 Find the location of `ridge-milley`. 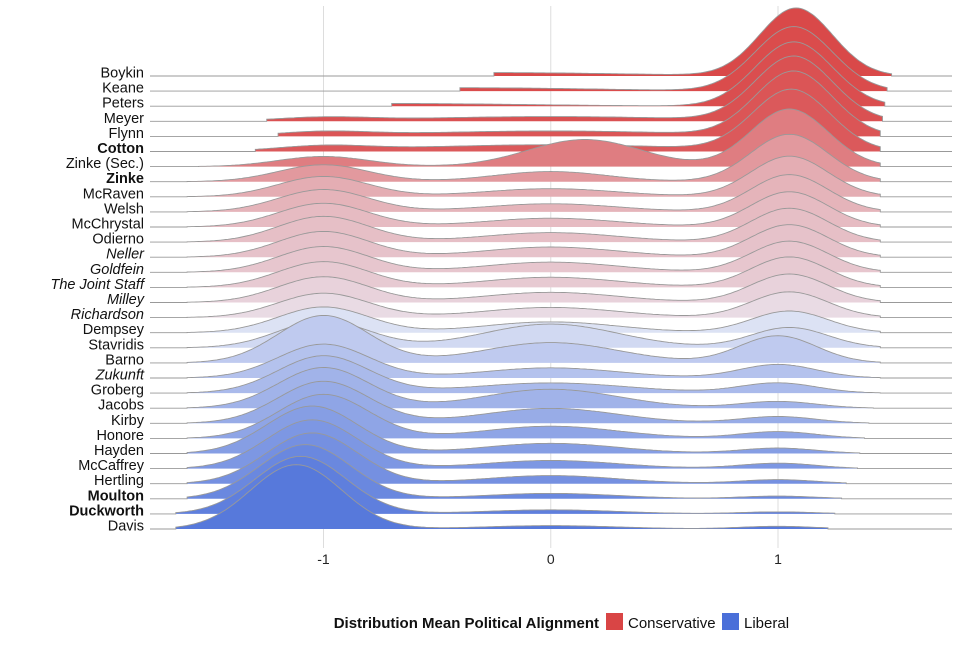

ridge-milley is located at coordinates (551, 288).